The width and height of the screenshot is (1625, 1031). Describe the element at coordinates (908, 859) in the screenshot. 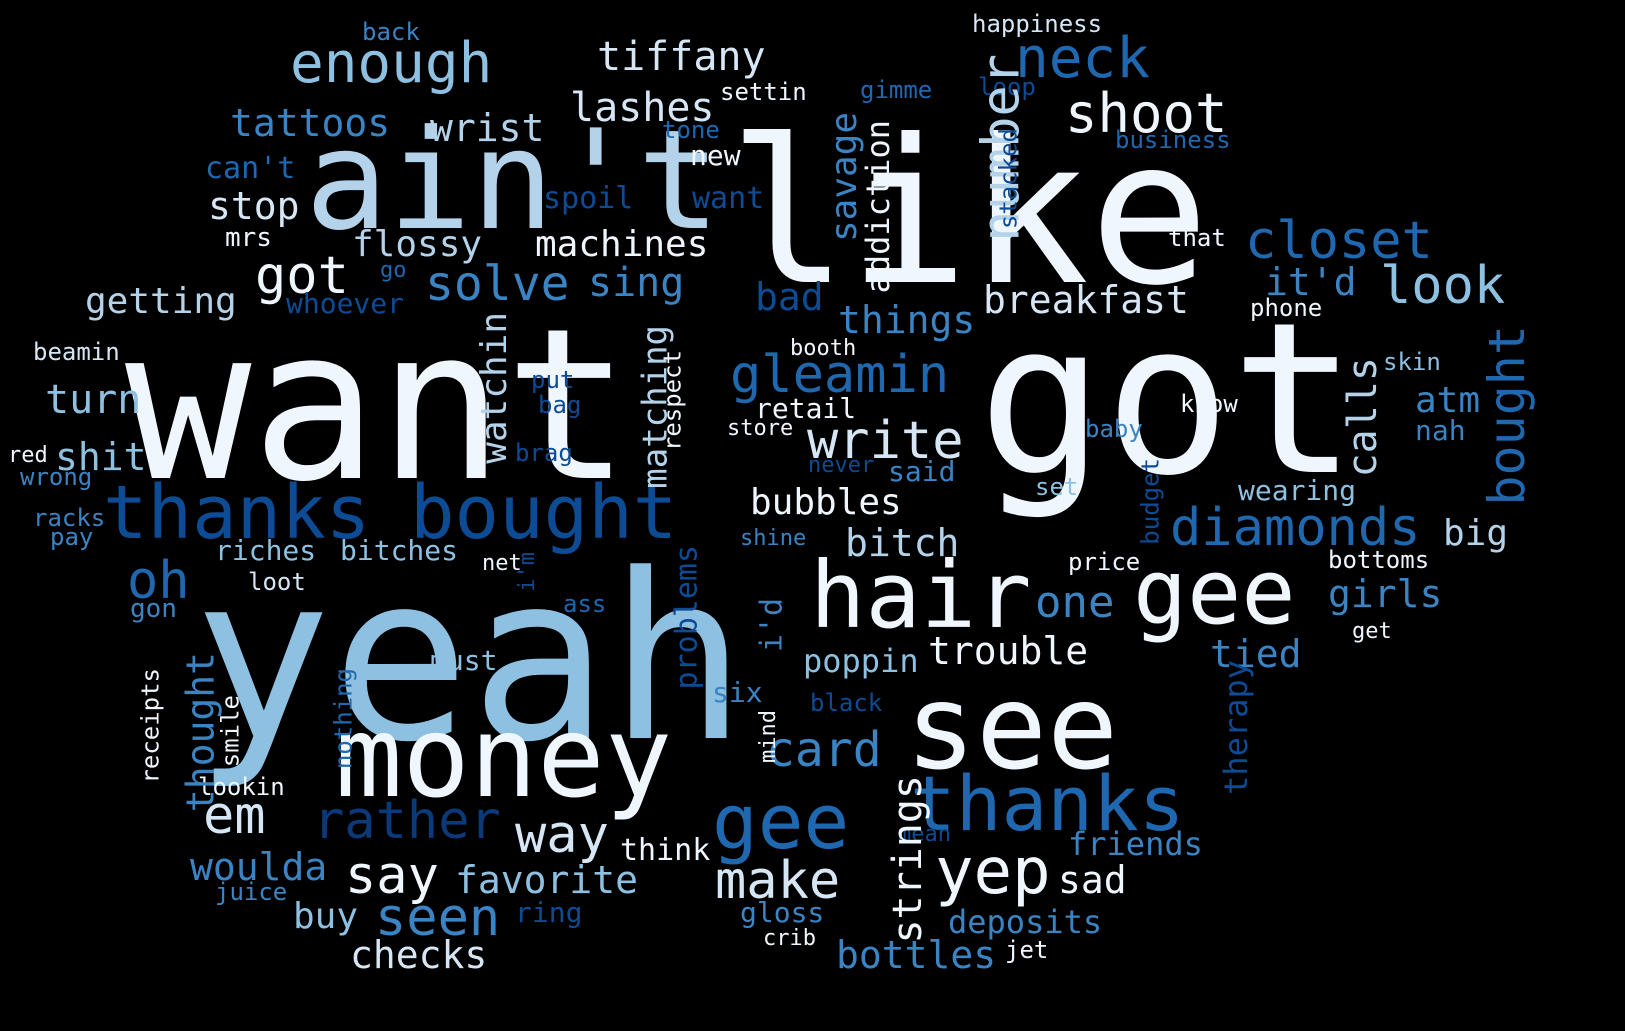

I see `word-strings: strings` at that location.